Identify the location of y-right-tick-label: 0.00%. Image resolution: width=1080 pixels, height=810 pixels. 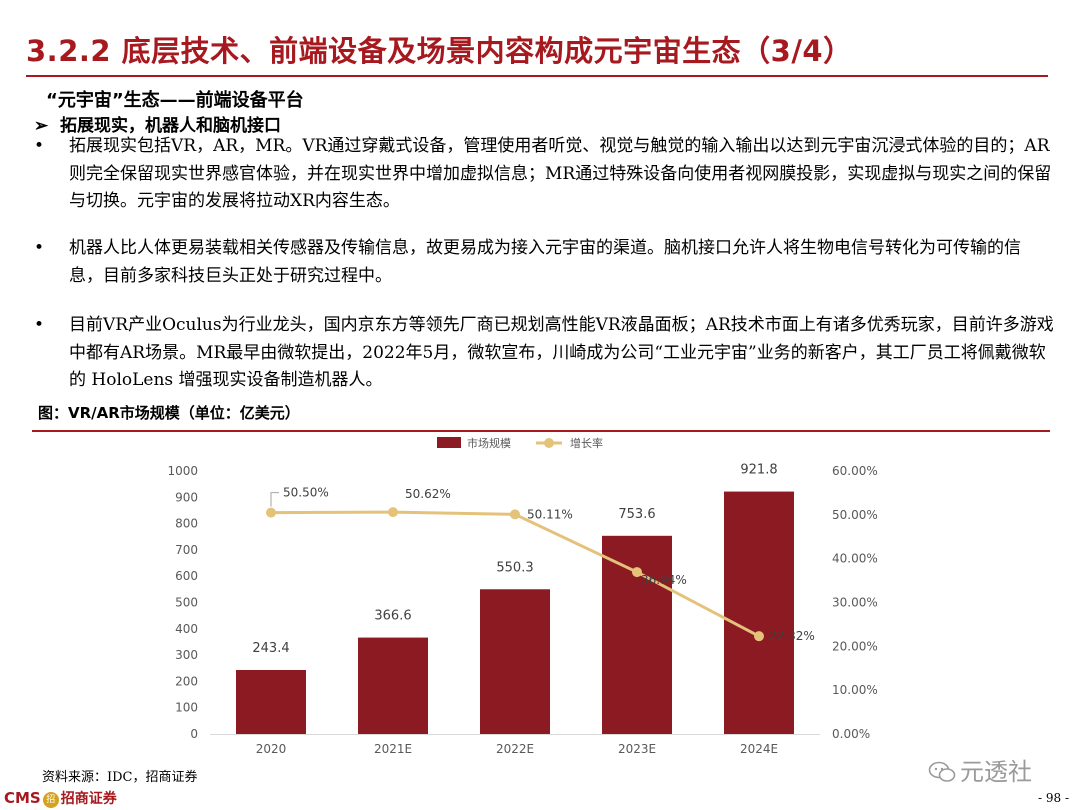
(851, 734).